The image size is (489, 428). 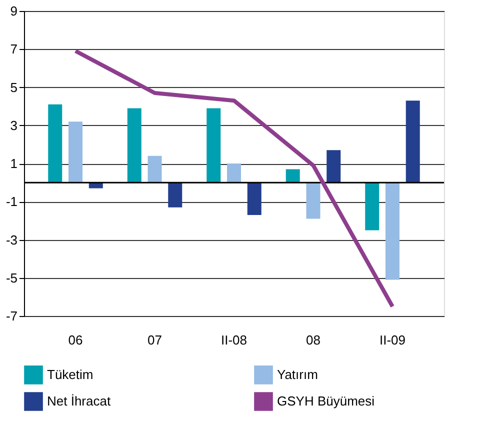 What do you see at coordinates (12, 316) in the screenshot?
I see `y-tick-label: -7` at bounding box center [12, 316].